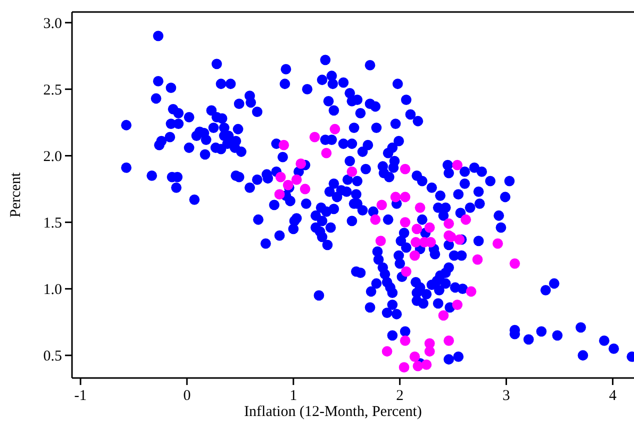 The image size is (634, 426). I want to click on y-tick-label: 2.5, so click(52, 90).